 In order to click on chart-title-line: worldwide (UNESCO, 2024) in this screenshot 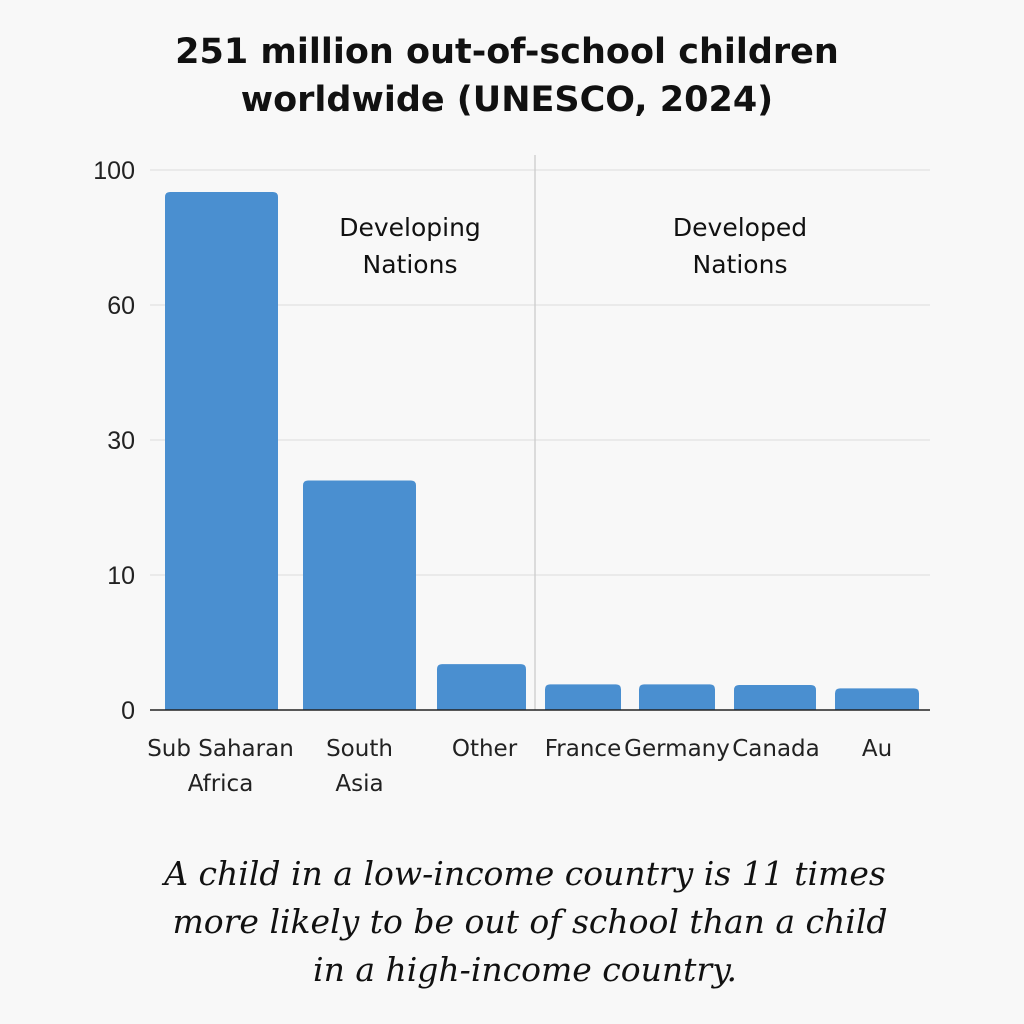, I will do `click(507, 100)`.